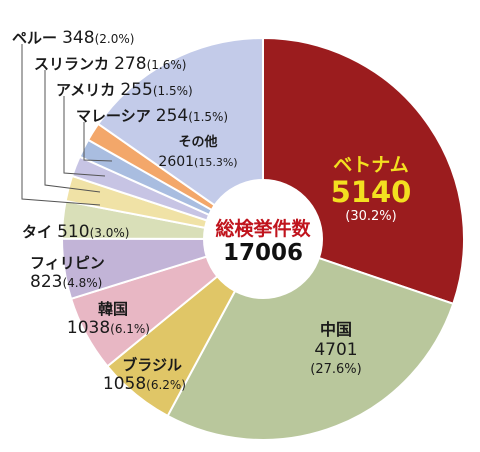  I want to click on slice-pct-philippines: (4.8%), so click(82, 283).